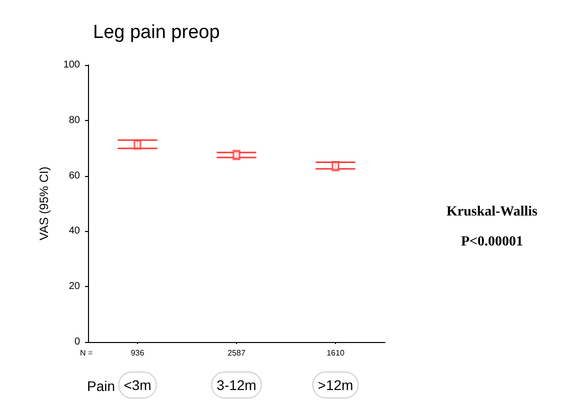 The width and height of the screenshot is (573, 402). Describe the element at coordinates (236, 385) in the screenshot. I see `x-tick-label: 3-12m` at that location.